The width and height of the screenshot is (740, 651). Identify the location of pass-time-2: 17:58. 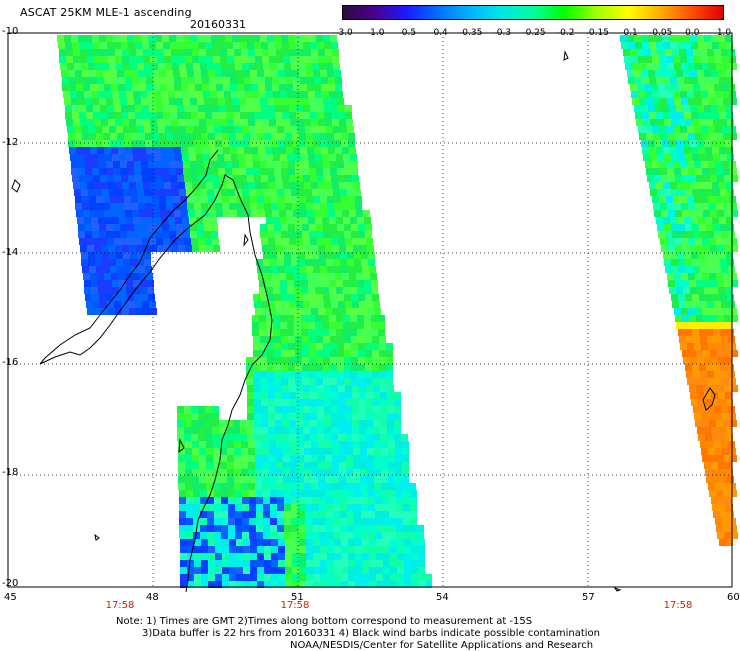
(295, 605).